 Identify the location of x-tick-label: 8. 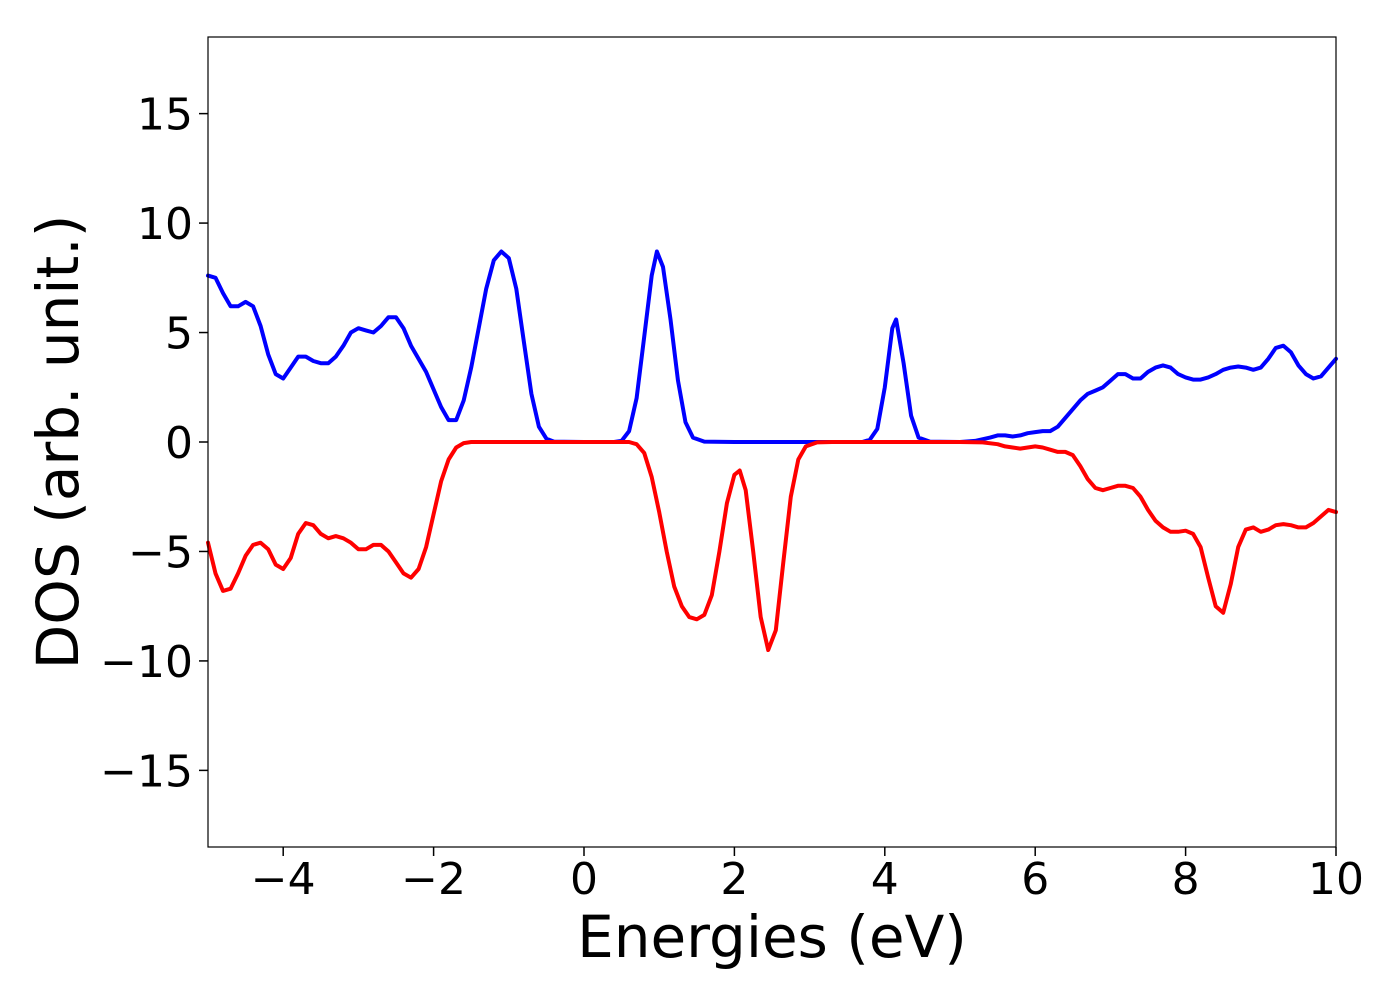
(1186, 879).